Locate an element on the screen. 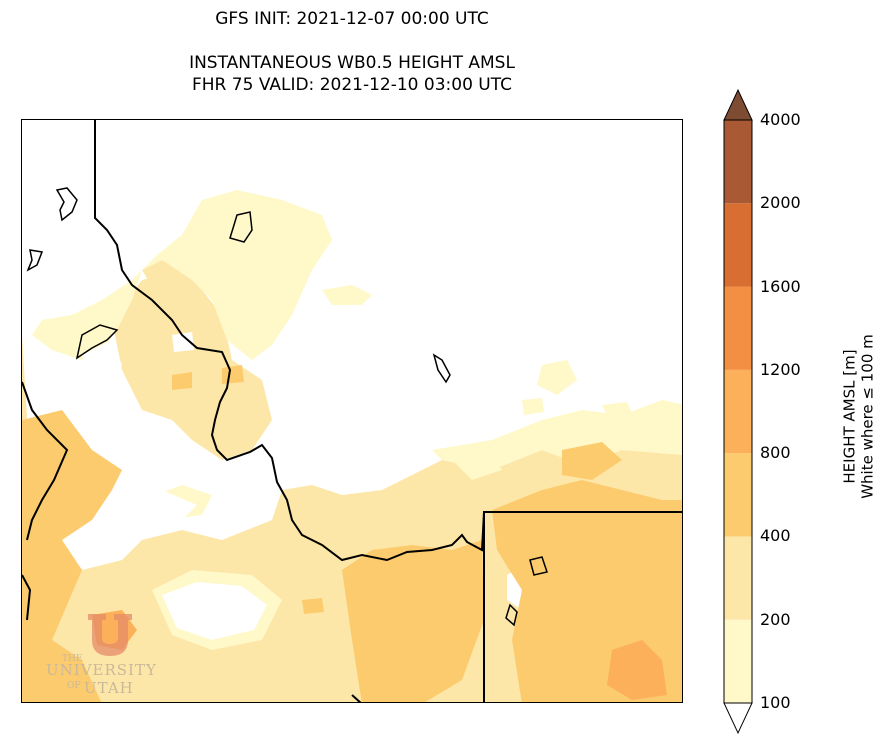 Image resolution: width=884 pixels, height=746 pixels. colorbar-extend-under is located at coordinates (738, 718).